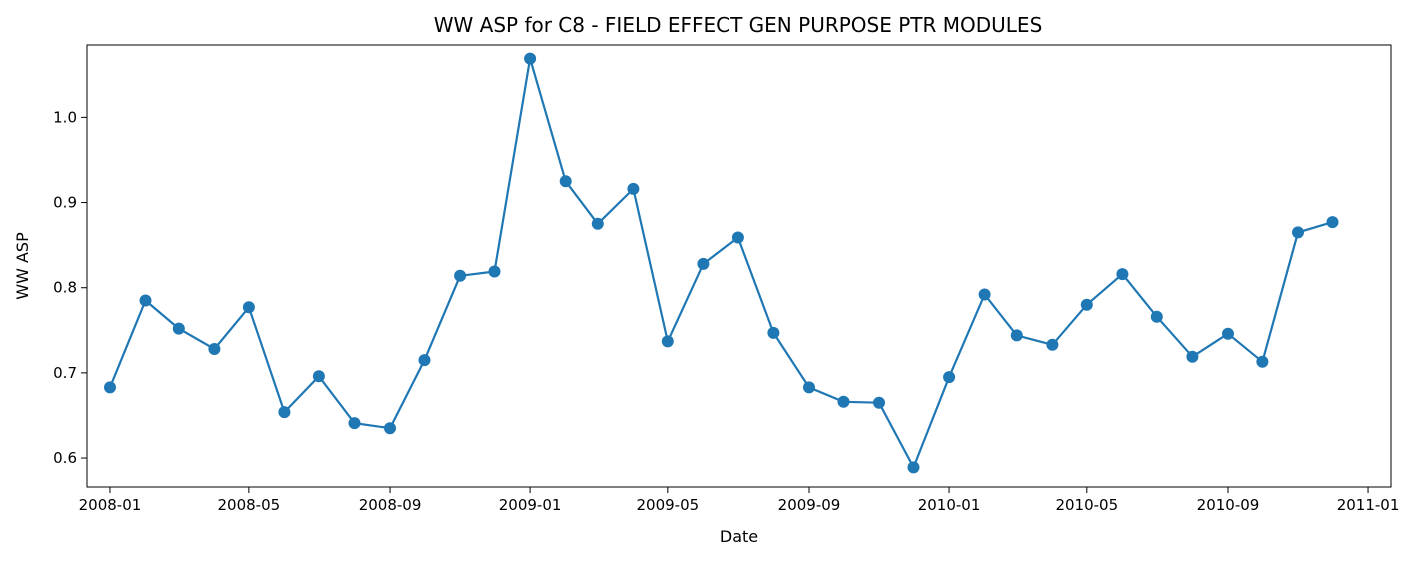 The width and height of the screenshot is (1422, 565). What do you see at coordinates (22, 266) in the screenshot?
I see `y-axis-label: WW ASP` at bounding box center [22, 266].